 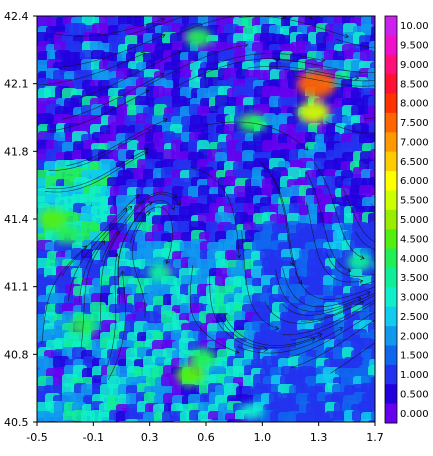 What do you see at coordinates (414, 336) in the screenshot?
I see `colorbar-label: 2.000` at bounding box center [414, 336].